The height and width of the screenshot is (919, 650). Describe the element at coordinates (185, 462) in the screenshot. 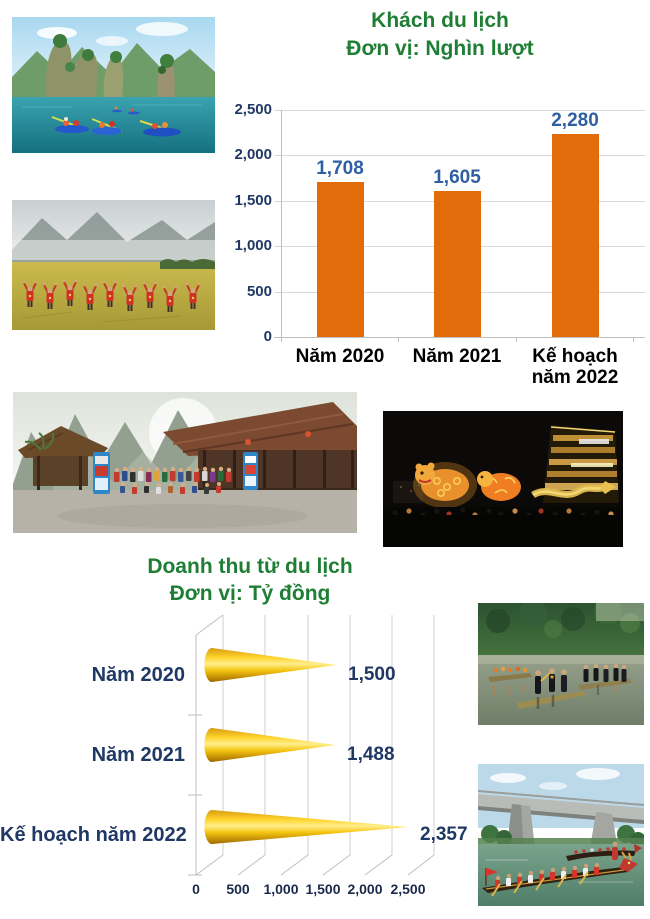

I see `photo-stilt-house-group` at that location.